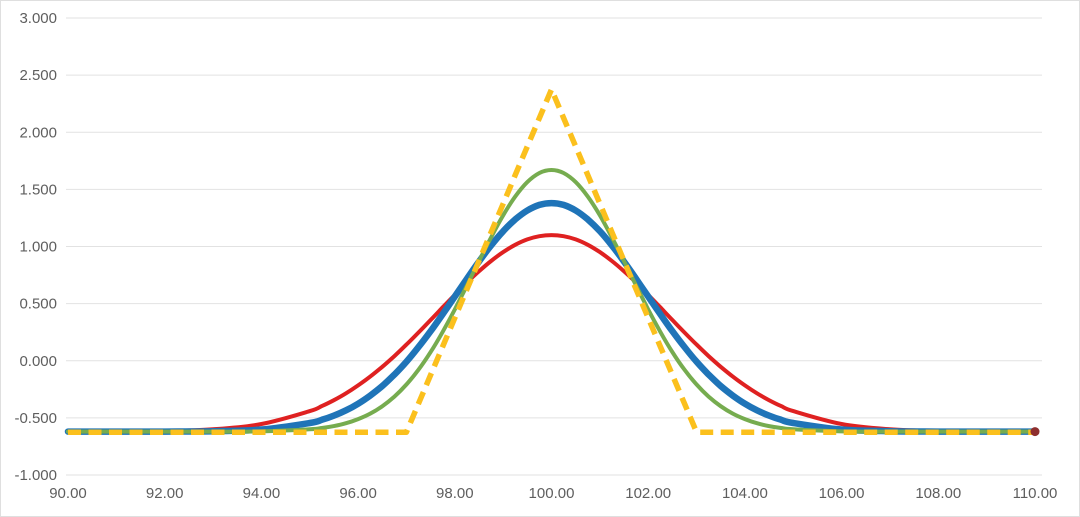 The width and height of the screenshot is (1080, 517). What do you see at coordinates (165, 493) in the screenshot?
I see `x-axis-tick-label: 92.00` at bounding box center [165, 493].